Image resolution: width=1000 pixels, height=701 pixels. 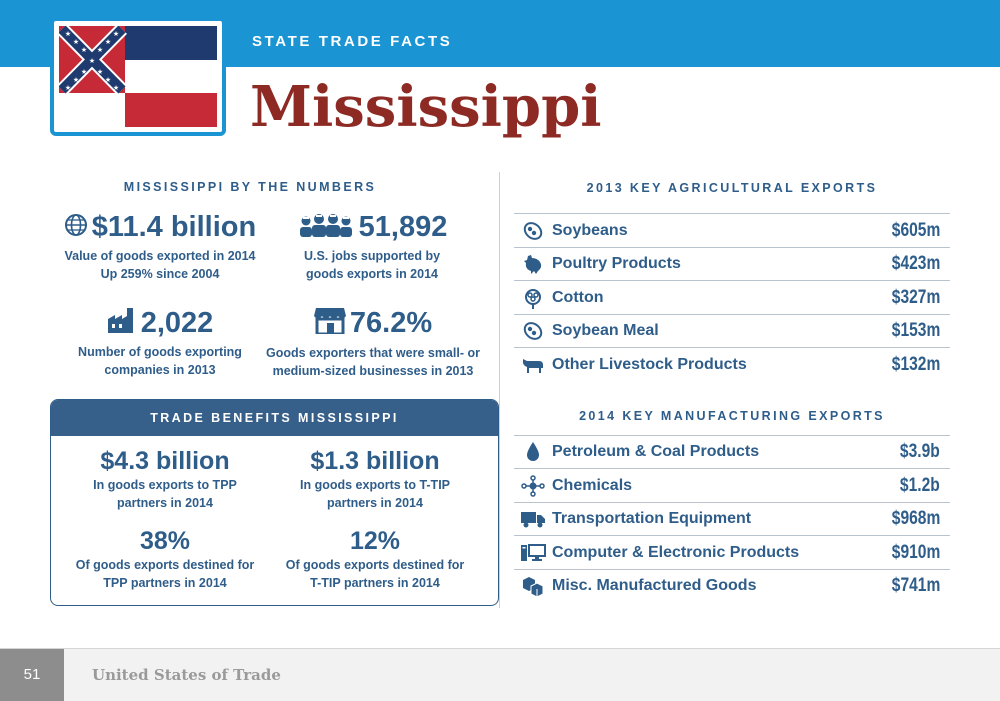 What do you see at coordinates (329, 324) in the screenshot?
I see `storefront-icon` at bounding box center [329, 324].